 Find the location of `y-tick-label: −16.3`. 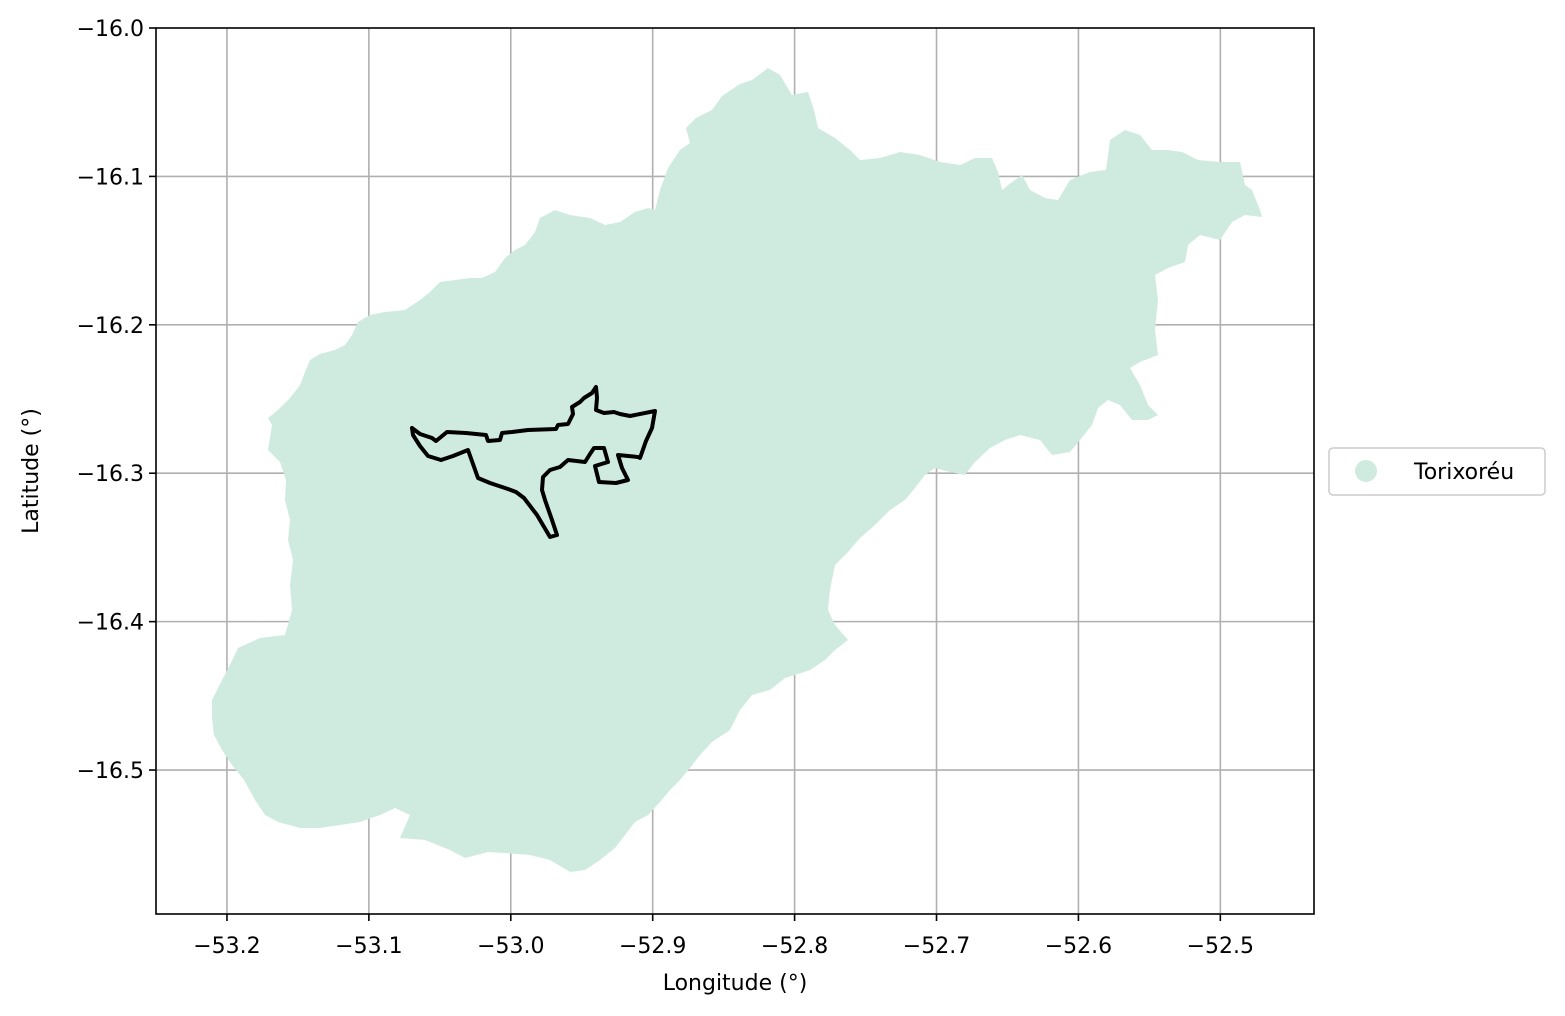

y-tick-label: −16.3 is located at coordinates (110, 474).